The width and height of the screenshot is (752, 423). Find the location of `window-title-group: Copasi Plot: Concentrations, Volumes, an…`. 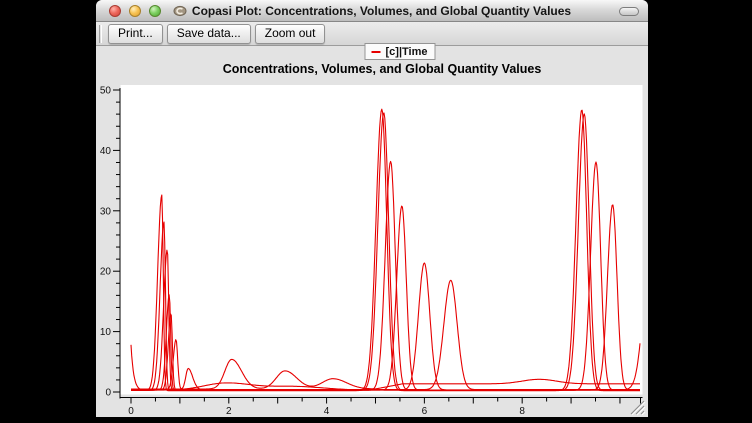

window-title-group: Copasi Plot: Concentrations, Volumes, an… is located at coordinates (372, 11).